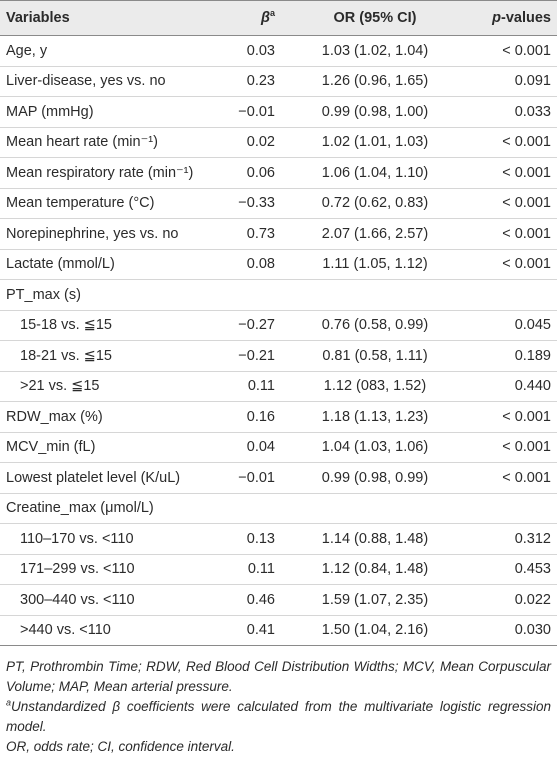 The width and height of the screenshot is (557, 757). Describe the element at coordinates (532, 538) in the screenshot. I see `row-p-value: 0.312` at that location.